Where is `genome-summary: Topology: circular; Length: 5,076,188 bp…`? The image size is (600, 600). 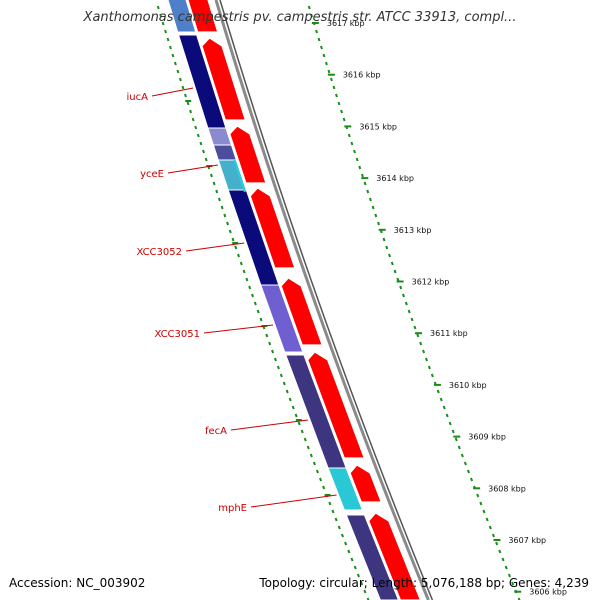
genome-summary: Topology: circular; Length: 5,076,188 bp… is located at coordinates (424, 583).